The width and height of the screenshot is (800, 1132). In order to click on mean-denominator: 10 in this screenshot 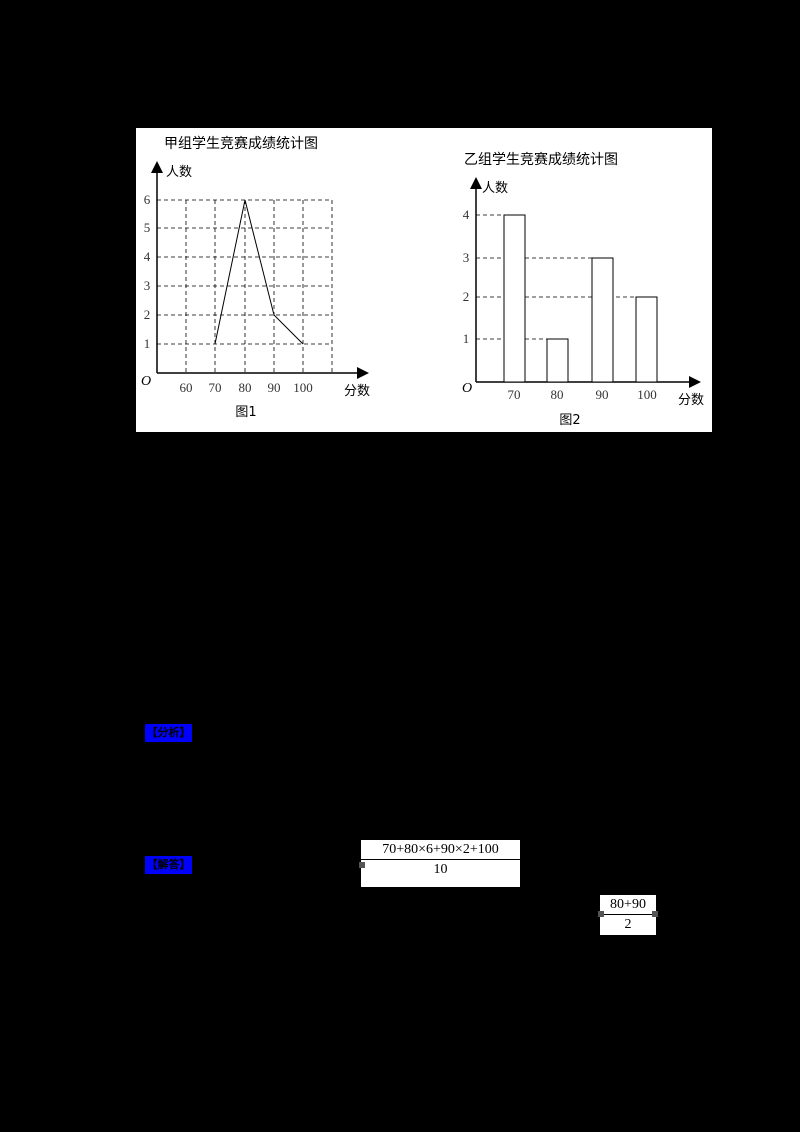, I will do `click(440, 869)`.